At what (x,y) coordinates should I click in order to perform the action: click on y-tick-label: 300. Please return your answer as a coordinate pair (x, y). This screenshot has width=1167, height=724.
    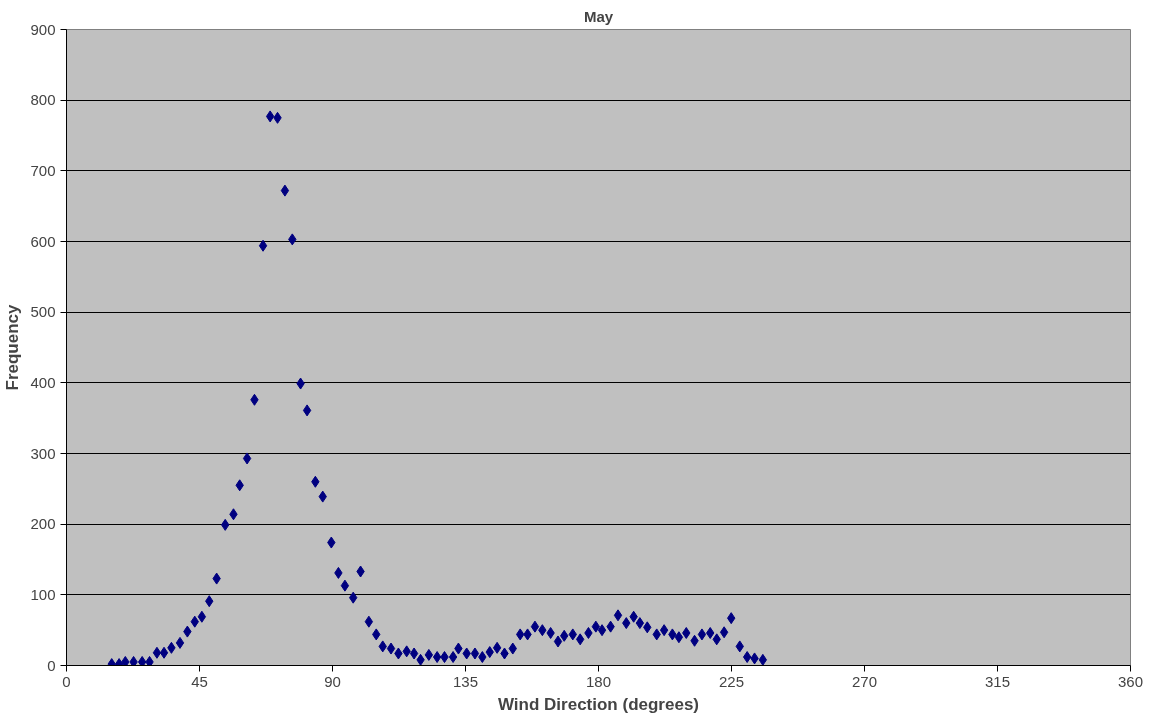
    Looking at the image, I should click on (43, 453).